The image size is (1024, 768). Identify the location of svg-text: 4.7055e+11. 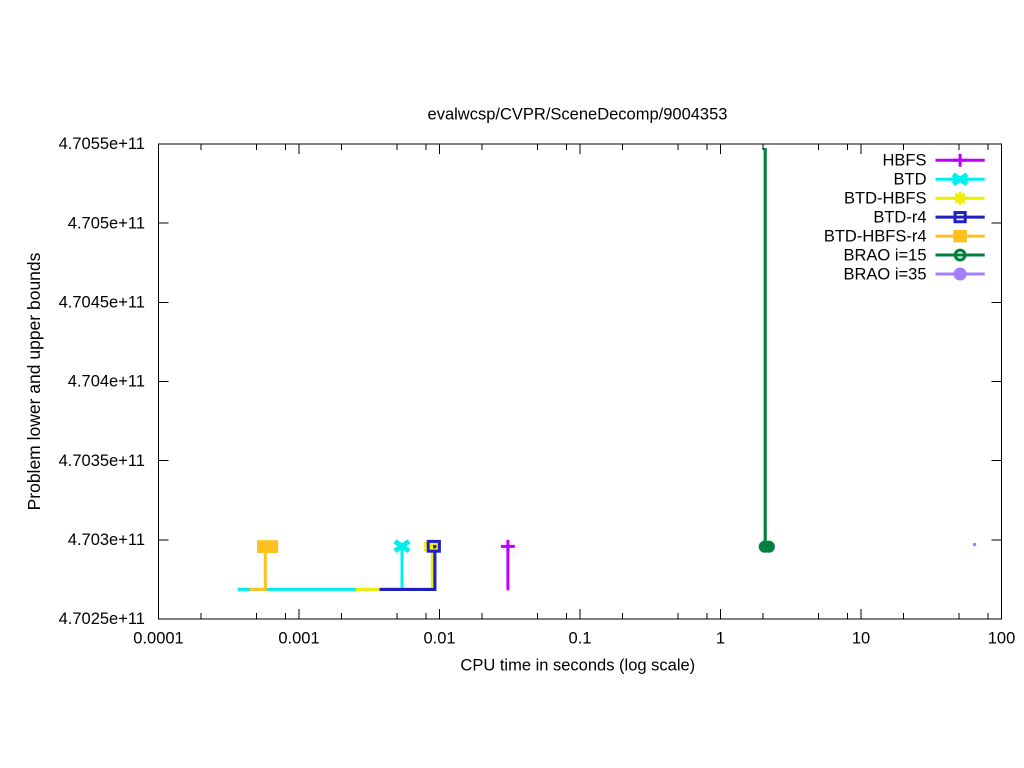
(102, 144).